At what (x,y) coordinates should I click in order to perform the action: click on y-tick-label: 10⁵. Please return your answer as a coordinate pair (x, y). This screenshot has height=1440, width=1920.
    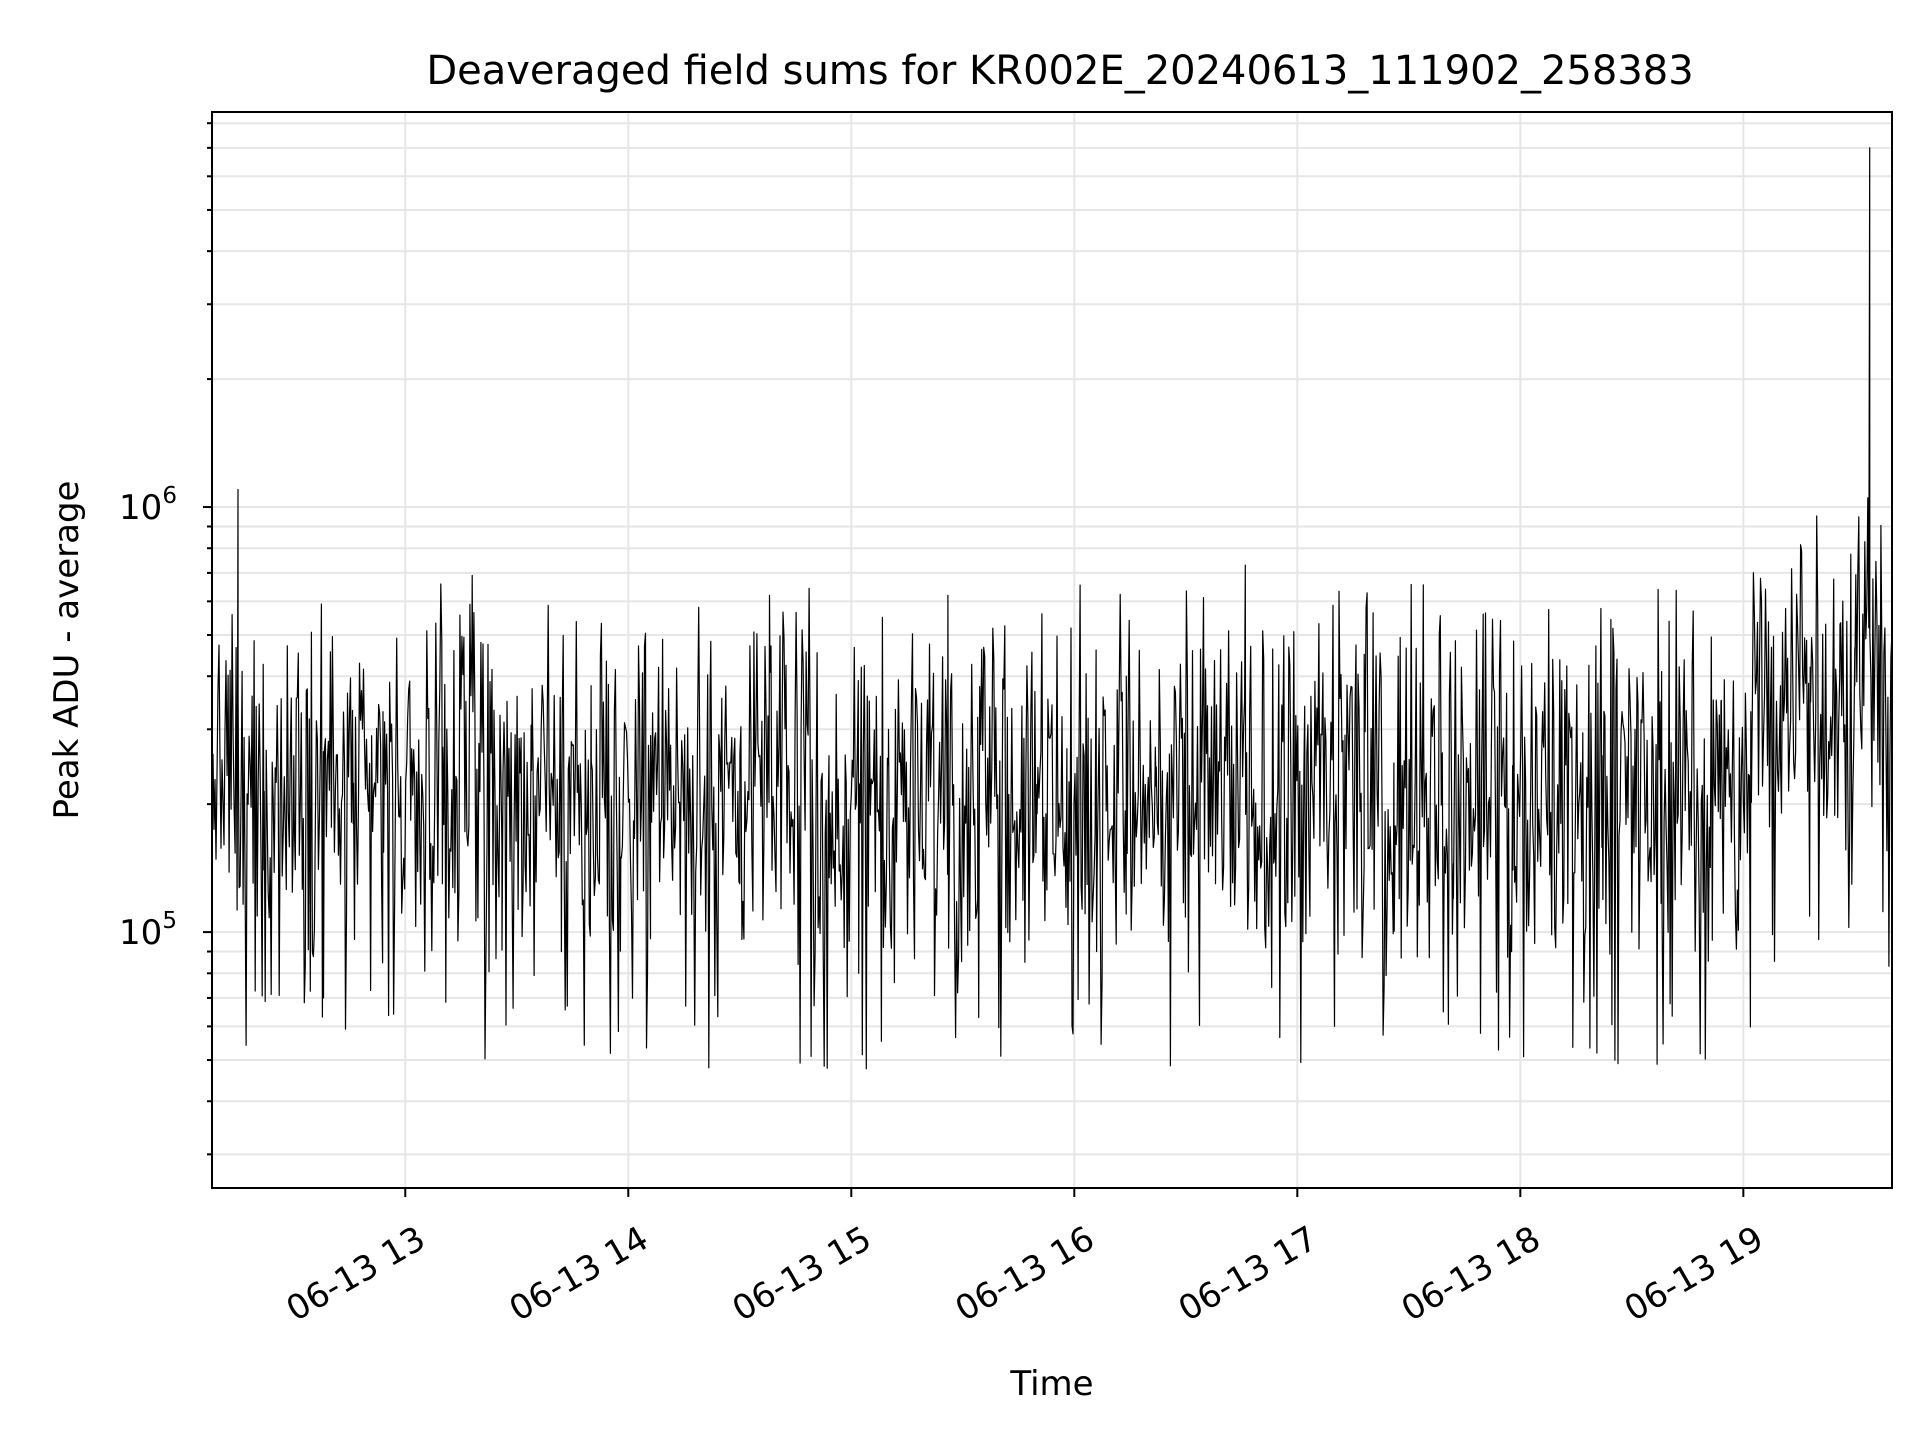
    Looking at the image, I should click on (148, 930).